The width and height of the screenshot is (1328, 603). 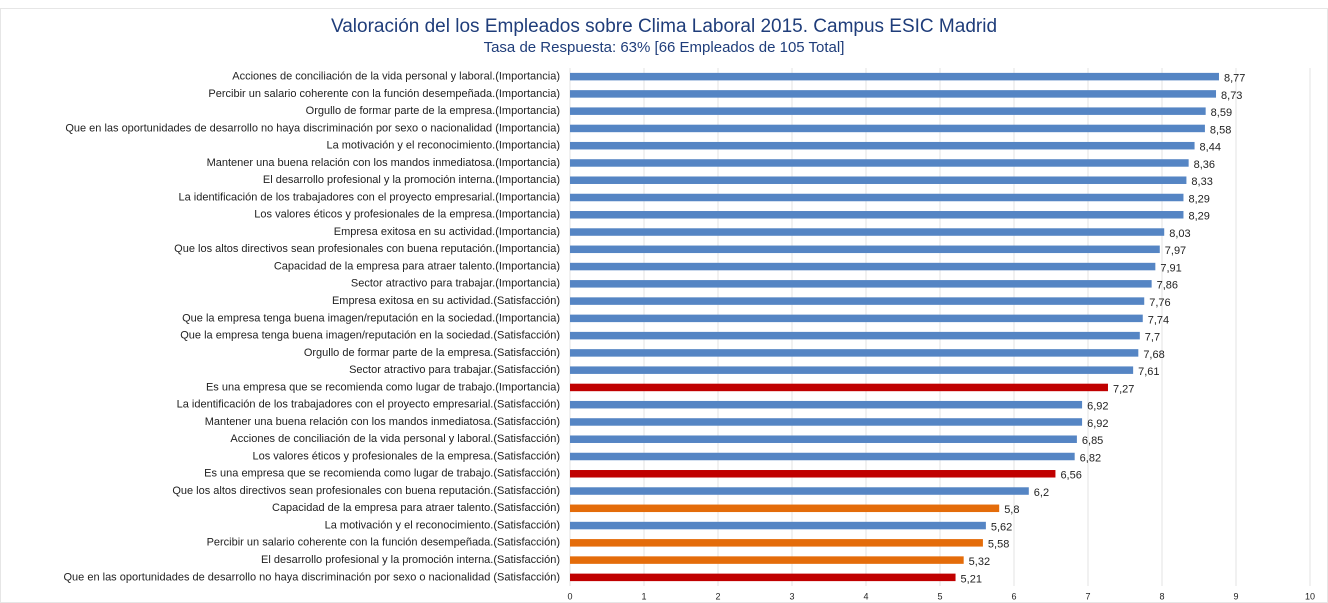 What do you see at coordinates (1090, 458) in the screenshot?
I see `value-label: 6,82` at bounding box center [1090, 458].